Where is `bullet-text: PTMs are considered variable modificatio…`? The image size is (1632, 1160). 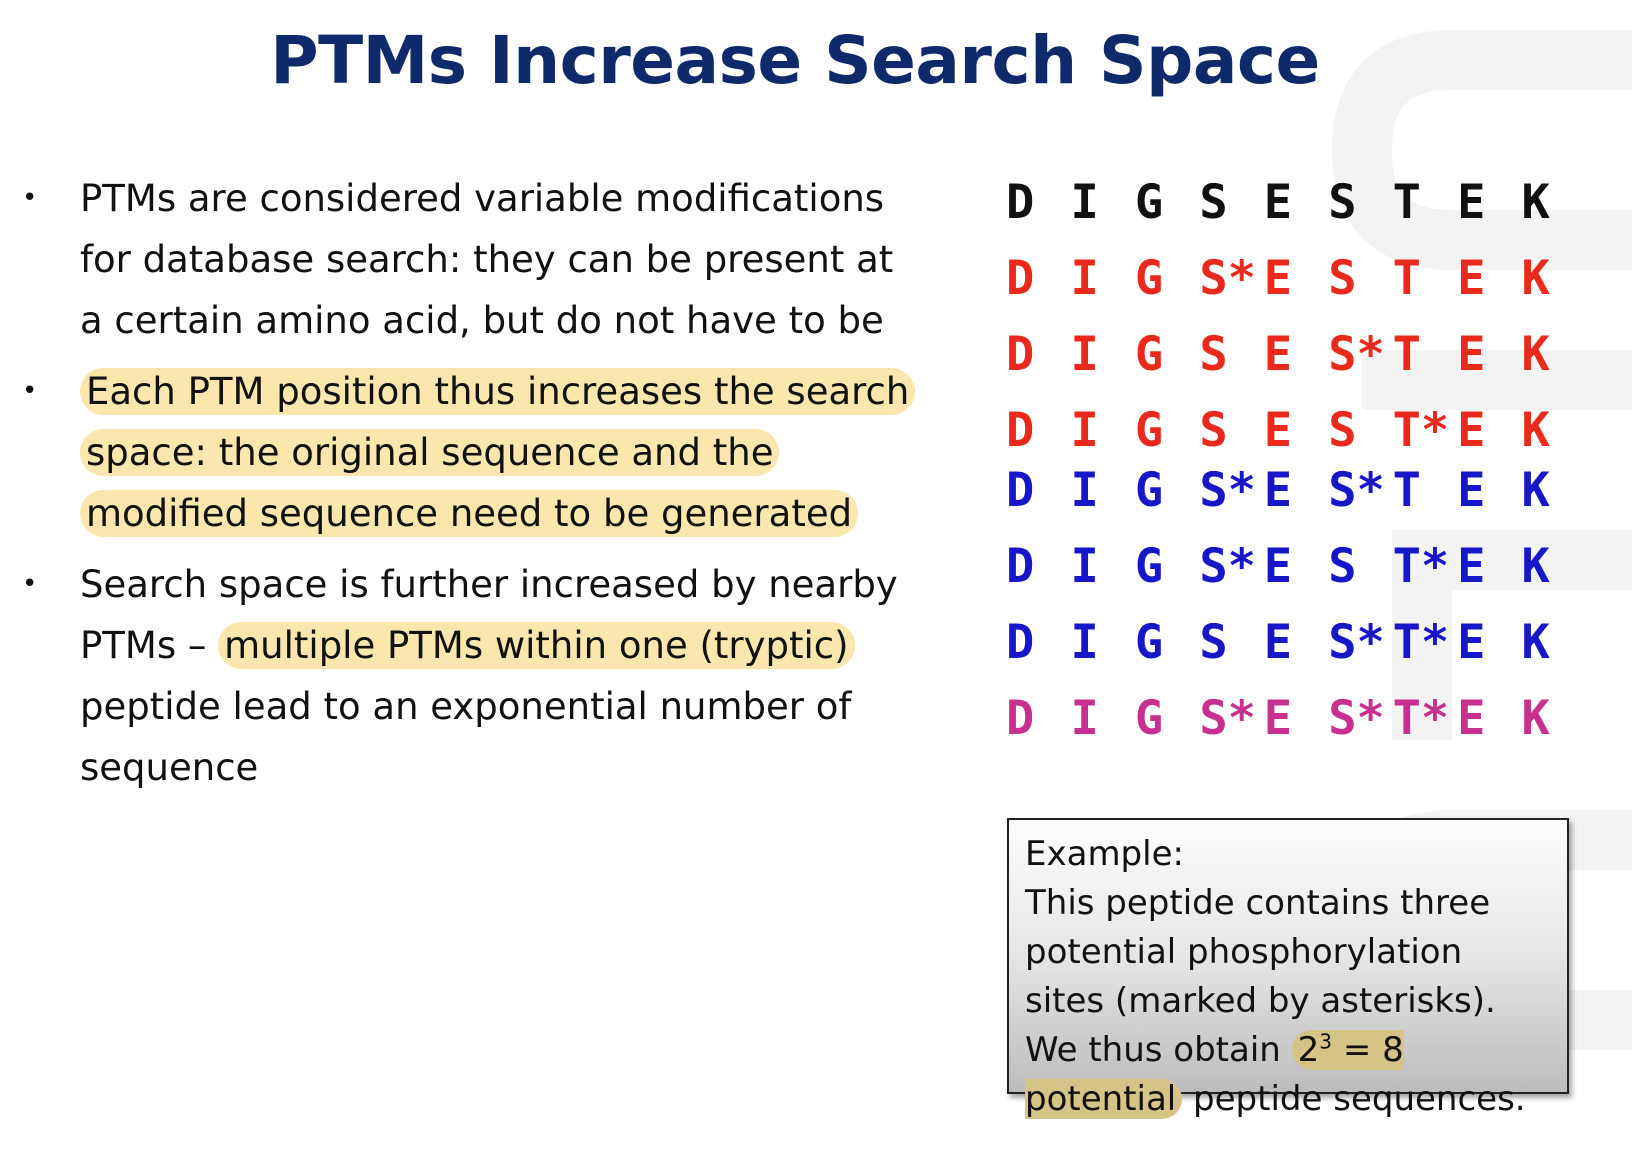
bullet-text: PTMs are considered variable modificatio… is located at coordinates (487, 259).